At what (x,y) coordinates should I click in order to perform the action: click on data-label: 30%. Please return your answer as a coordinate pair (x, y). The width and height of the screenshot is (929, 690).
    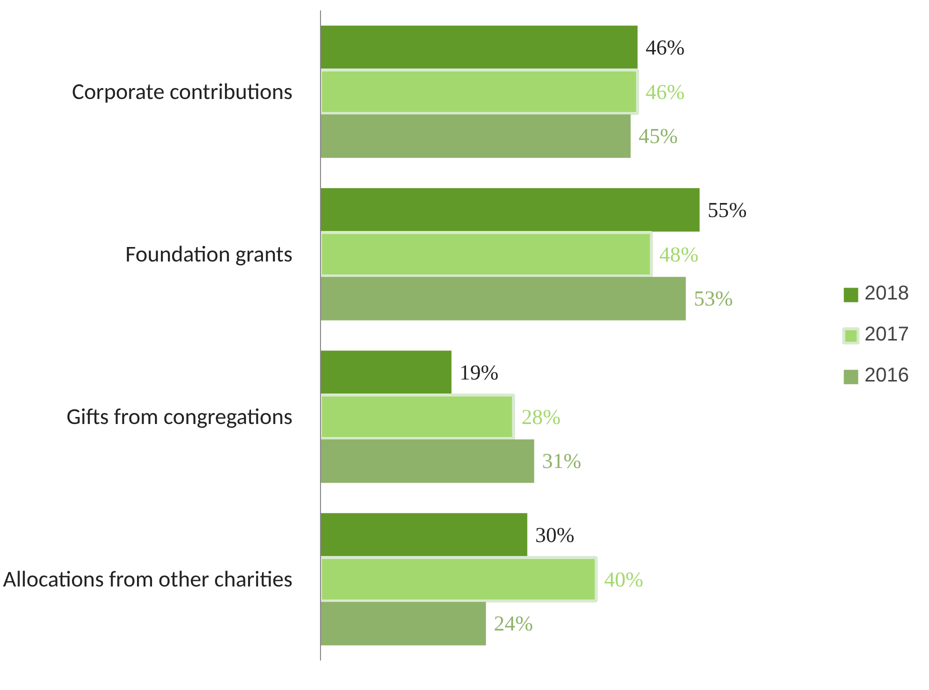
    Looking at the image, I should click on (555, 534).